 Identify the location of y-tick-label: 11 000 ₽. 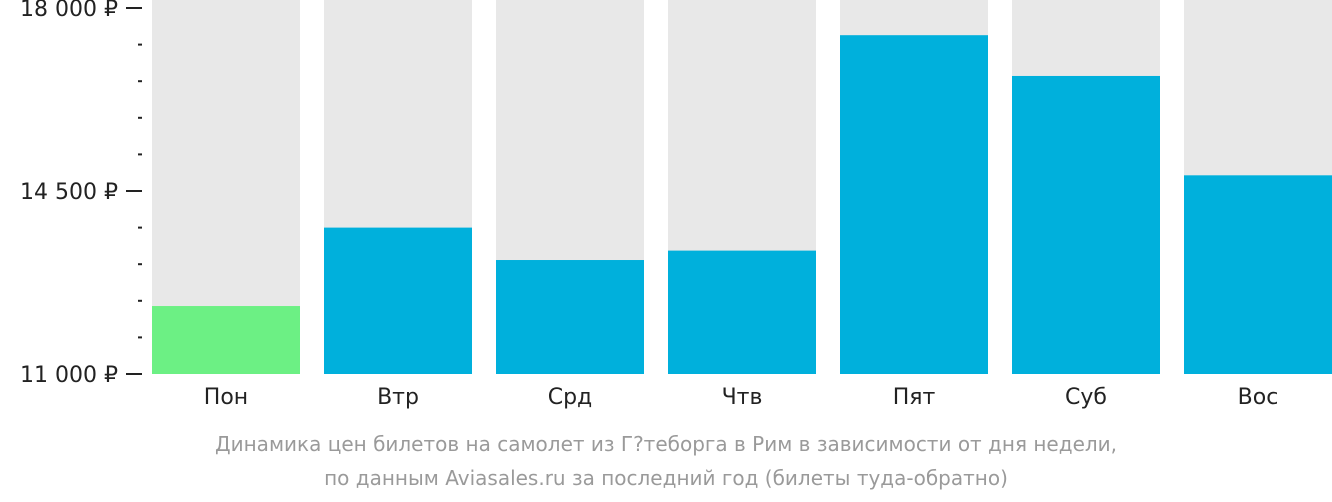
(69, 375).